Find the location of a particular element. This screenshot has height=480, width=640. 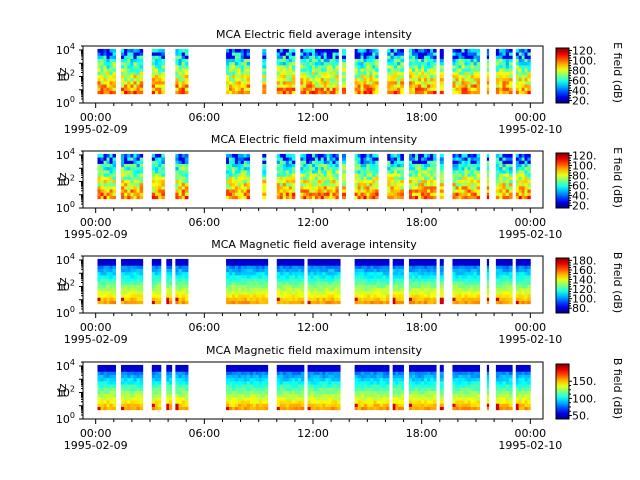

colorbar-label: B field (dB) is located at coordinates (617, 282).